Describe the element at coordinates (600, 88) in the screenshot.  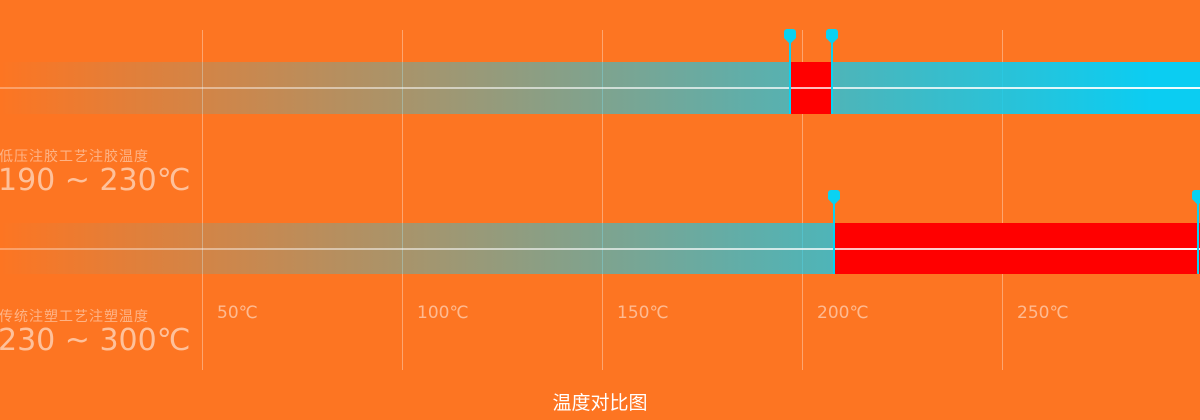
I see `series-1-axis-midline` at that location.